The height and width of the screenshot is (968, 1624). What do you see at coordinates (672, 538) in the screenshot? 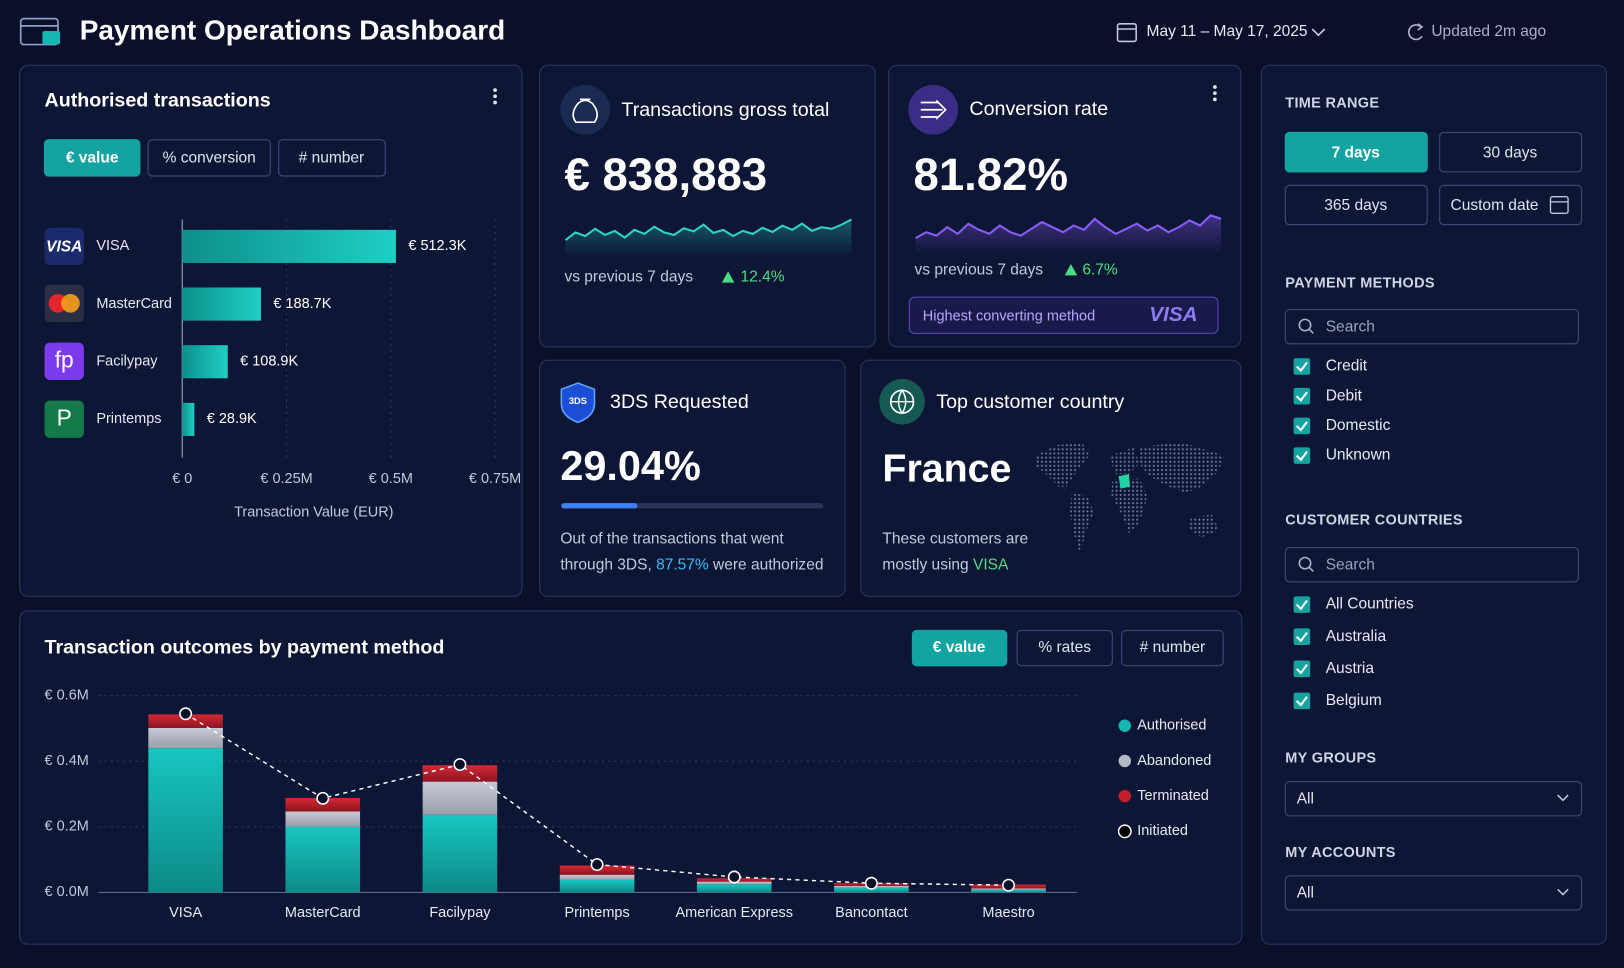
I see `description: Out of the transactions that went` at bounding box center [672, 538].